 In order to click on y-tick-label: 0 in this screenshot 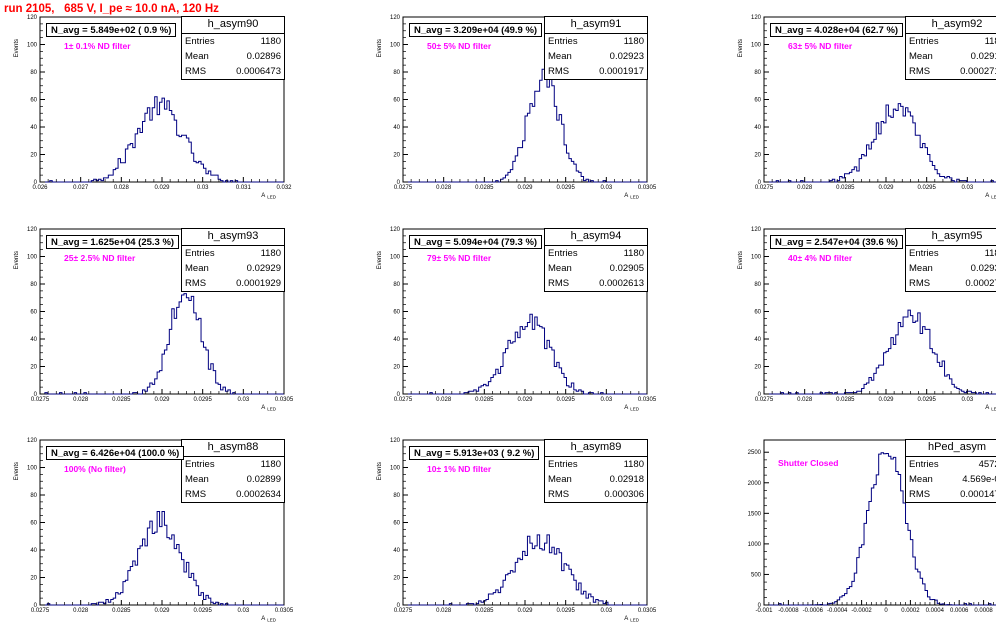, I will do `click(399, 183)`.